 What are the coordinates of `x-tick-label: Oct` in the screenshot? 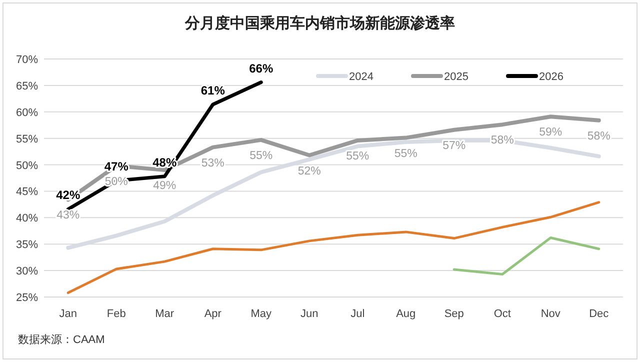 It's located at (502, 314).